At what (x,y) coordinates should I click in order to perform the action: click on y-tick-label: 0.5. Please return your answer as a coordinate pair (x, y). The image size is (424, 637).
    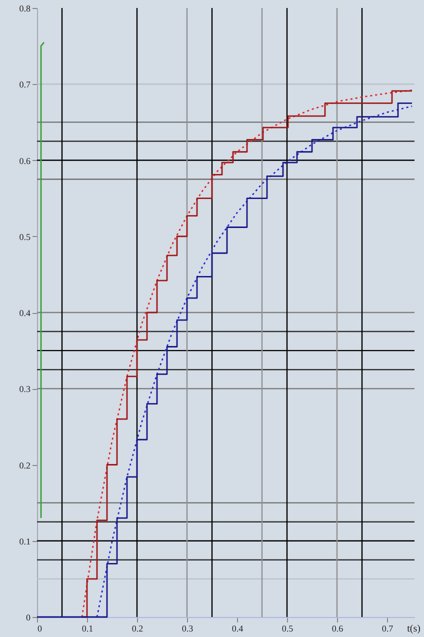
    Looking at the image, I should click on (25, 237).